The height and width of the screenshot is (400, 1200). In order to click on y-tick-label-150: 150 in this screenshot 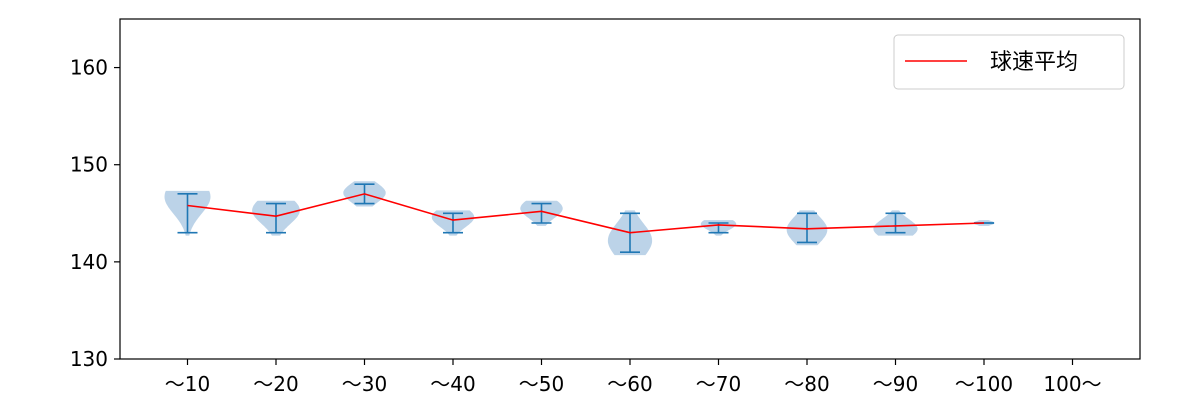, I will do `click(89, 165)`.